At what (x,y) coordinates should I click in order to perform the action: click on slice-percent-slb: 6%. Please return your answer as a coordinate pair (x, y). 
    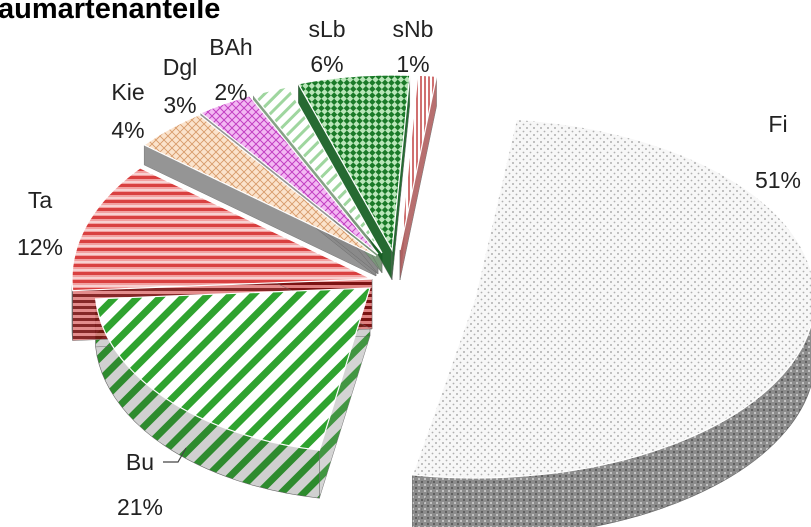
    Looking at the image, I should click on (326, 64).